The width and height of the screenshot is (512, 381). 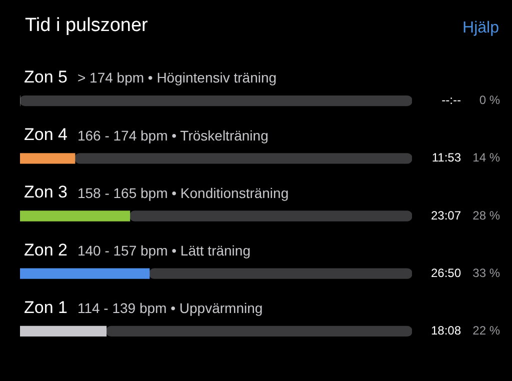 I want to click on text: 18:08, so click(x=446, y=331).